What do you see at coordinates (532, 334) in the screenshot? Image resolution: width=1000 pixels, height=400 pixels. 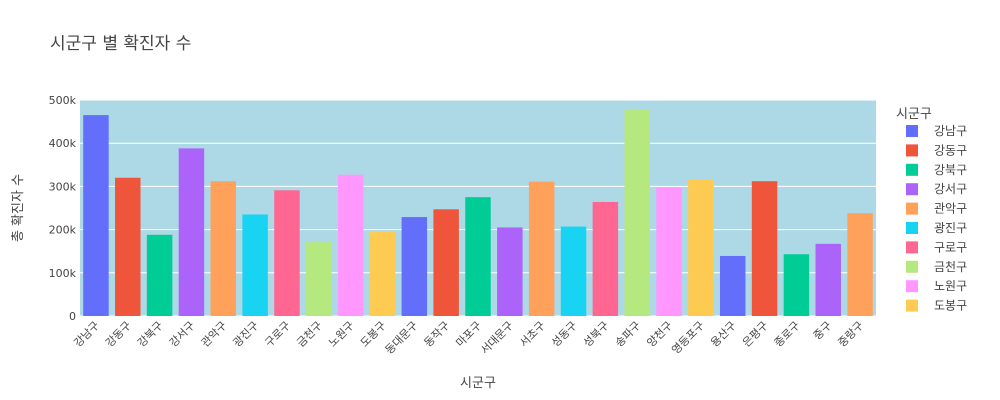 I see `x-tick-label: 서초구` at bounding box center [532, 334].